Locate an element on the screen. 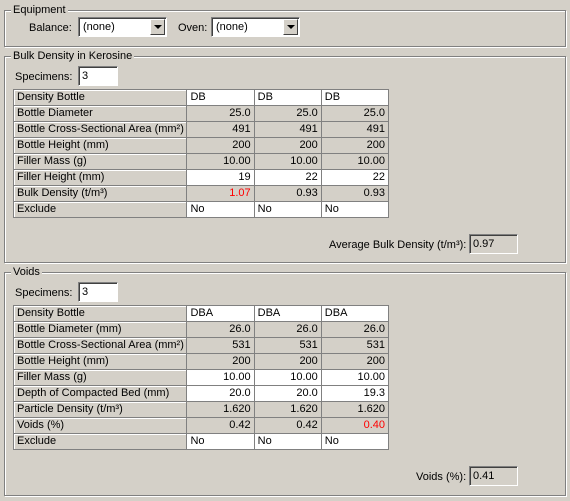 The height and width of the screenshot is (501, 570). row-header: Bottle Diameter is located at coordinates (100, 113).